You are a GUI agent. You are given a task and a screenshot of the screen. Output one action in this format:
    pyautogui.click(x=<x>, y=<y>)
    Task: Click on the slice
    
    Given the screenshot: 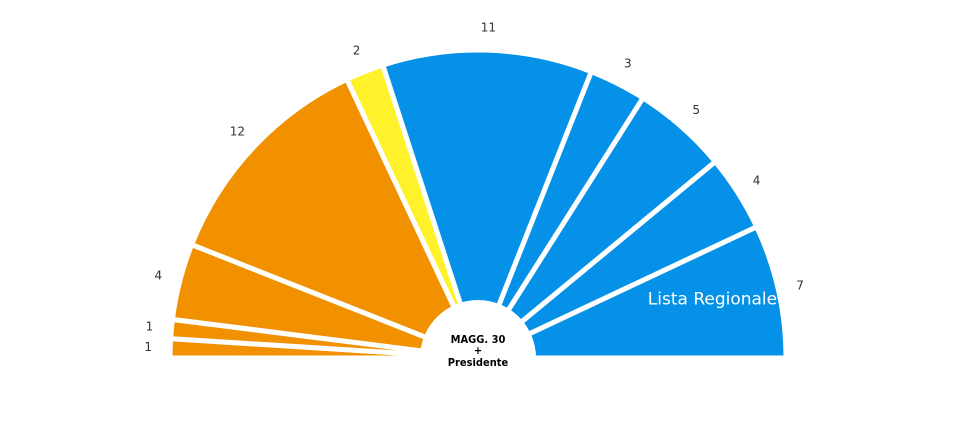 What is the action you would take?
    pyautogui.click(x=632, y=292)
    